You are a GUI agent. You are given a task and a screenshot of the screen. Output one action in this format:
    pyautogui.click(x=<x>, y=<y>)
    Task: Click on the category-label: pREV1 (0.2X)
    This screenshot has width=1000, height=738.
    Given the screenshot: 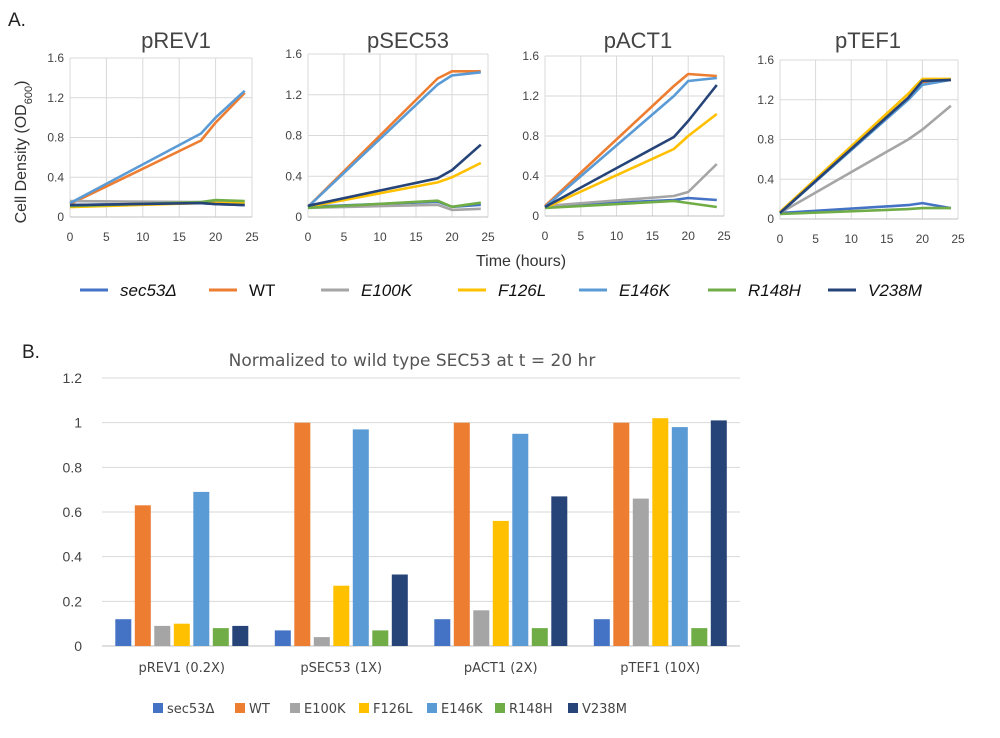 What is the action you would take?
    pyautogui.click(x=181, y=668)
    